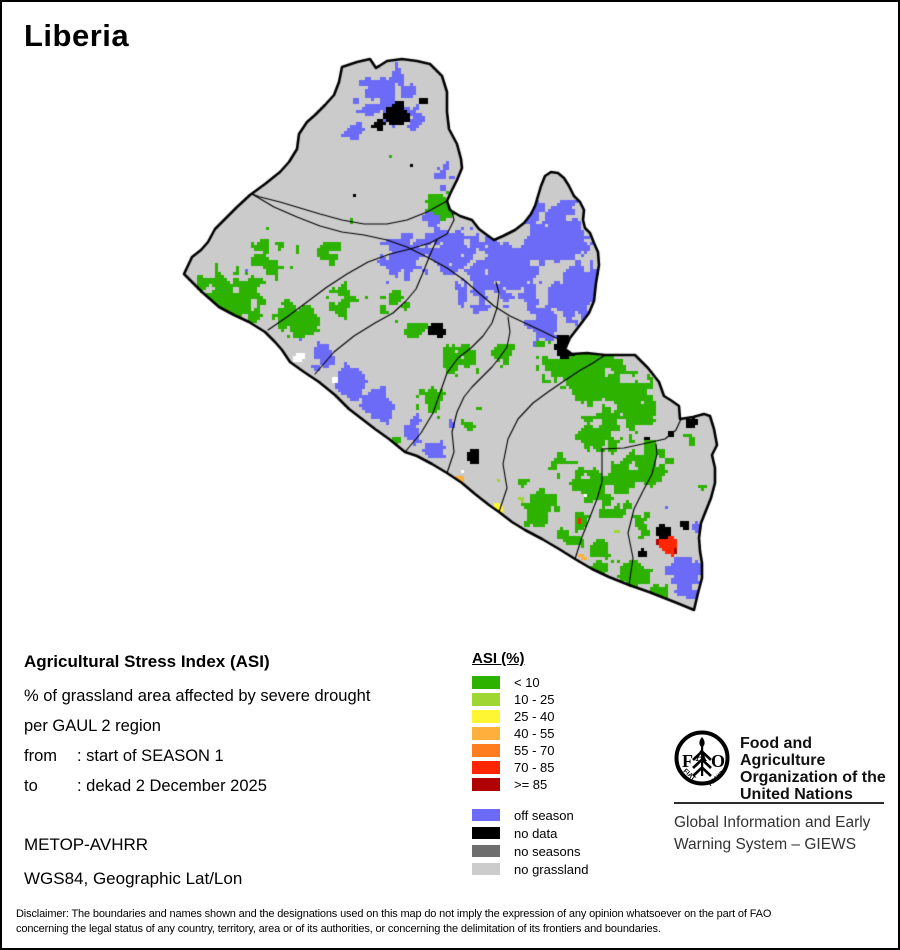 This screenshot has width=900, height=950. Describe the element at coordinates (765, 844) in the screenshot. I see `giews-line: Warning System – GIEWS` at that location.